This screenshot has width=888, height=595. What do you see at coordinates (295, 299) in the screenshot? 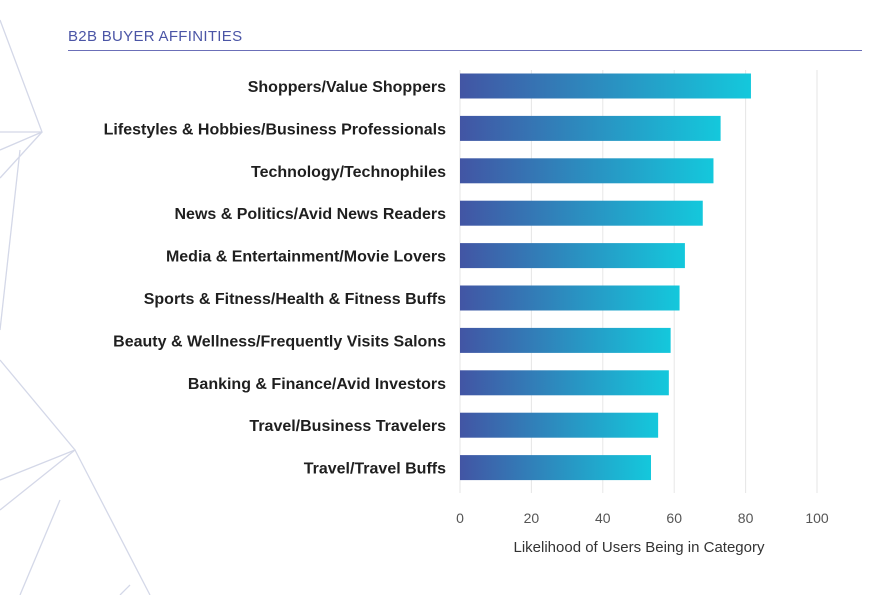
I see `category-label: Sports & Fitness/Health & Fitness Buffs` at bounding box center [295, 299].